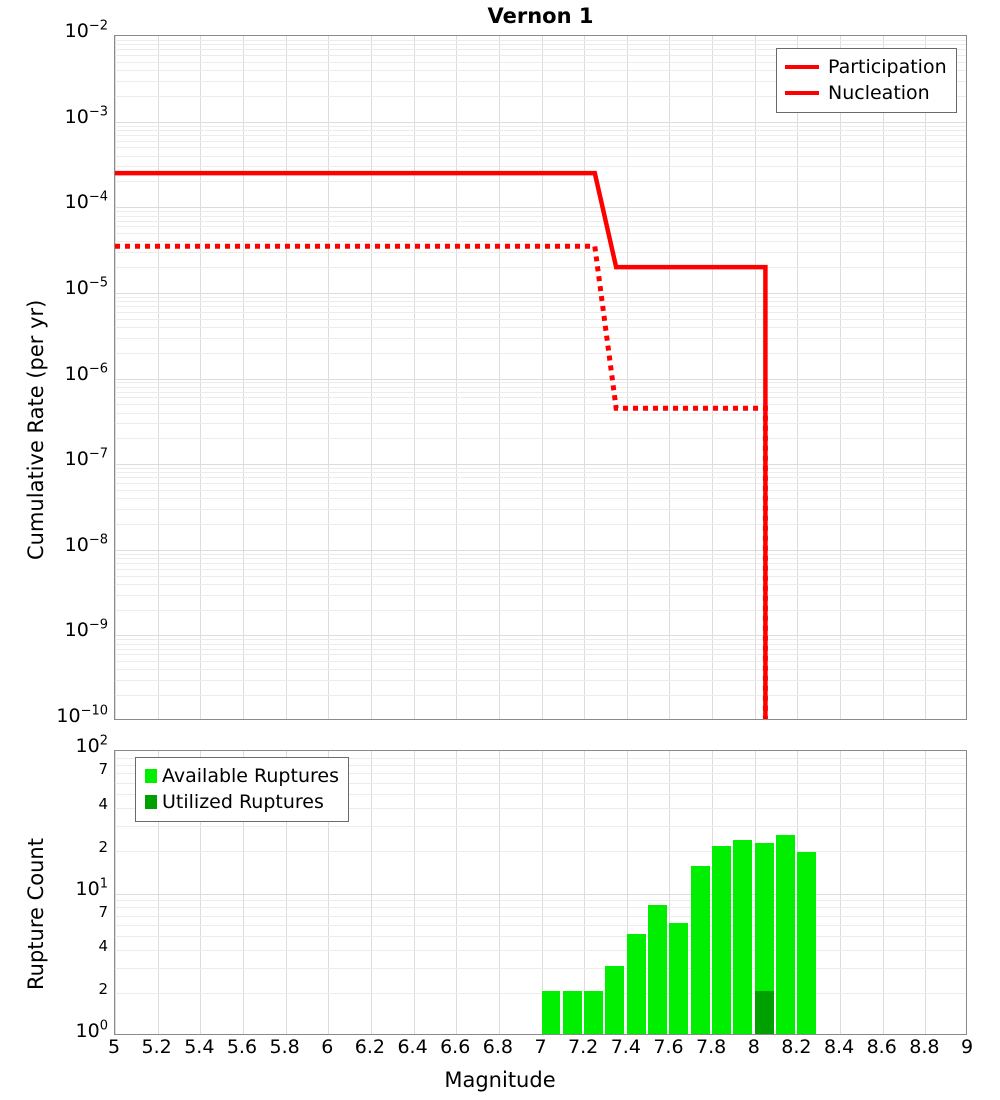 The image size is (1000, 1100). I want to click on legend-item: Utilized Ruptures, so click(241, 802).